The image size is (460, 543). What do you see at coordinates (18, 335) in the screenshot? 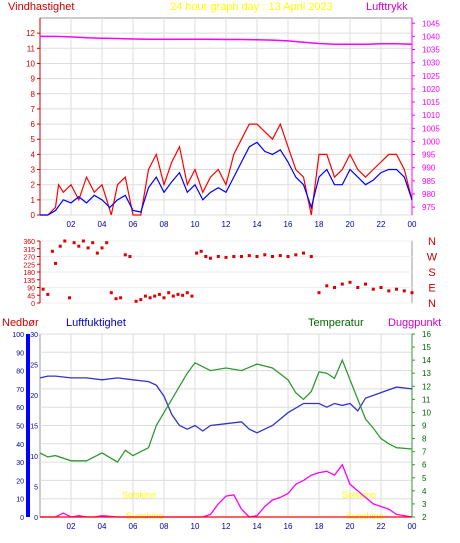
I see `humidity-tick-label: 100` at bounding box center [18, 335].